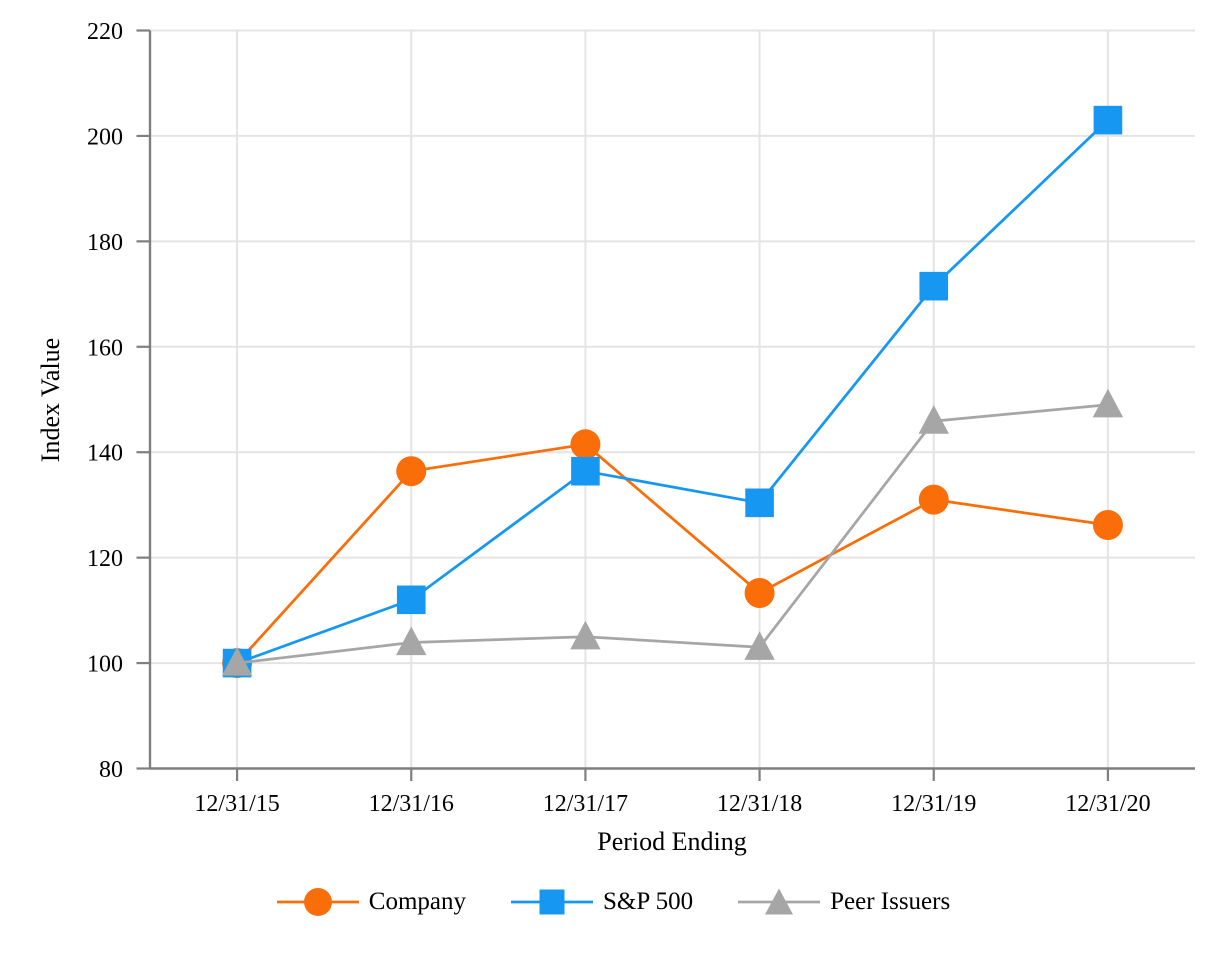 This screenshot has height=960, width=1226. Describe the element at coordinates (105, 559) in the screenshot. I see `y-tick-label: 120` at that location.